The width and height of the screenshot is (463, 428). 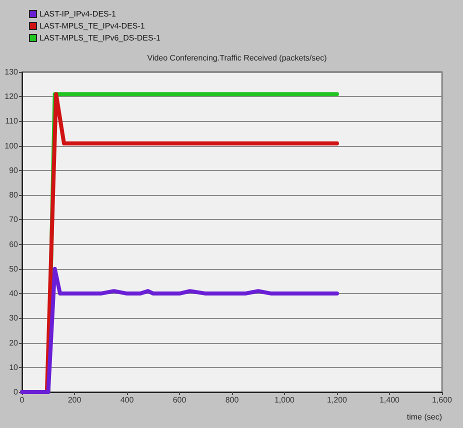 I want to click on chart-title: Video Conferencing.Traffic Received (packets/sec), so click(x=237, y=58).